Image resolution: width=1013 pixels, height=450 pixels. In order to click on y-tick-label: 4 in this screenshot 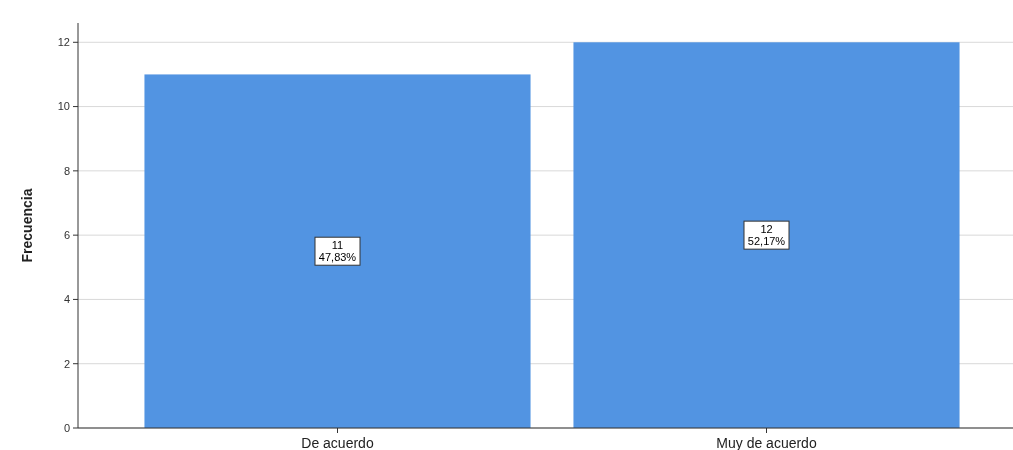, I will do `click(66, 299)`.